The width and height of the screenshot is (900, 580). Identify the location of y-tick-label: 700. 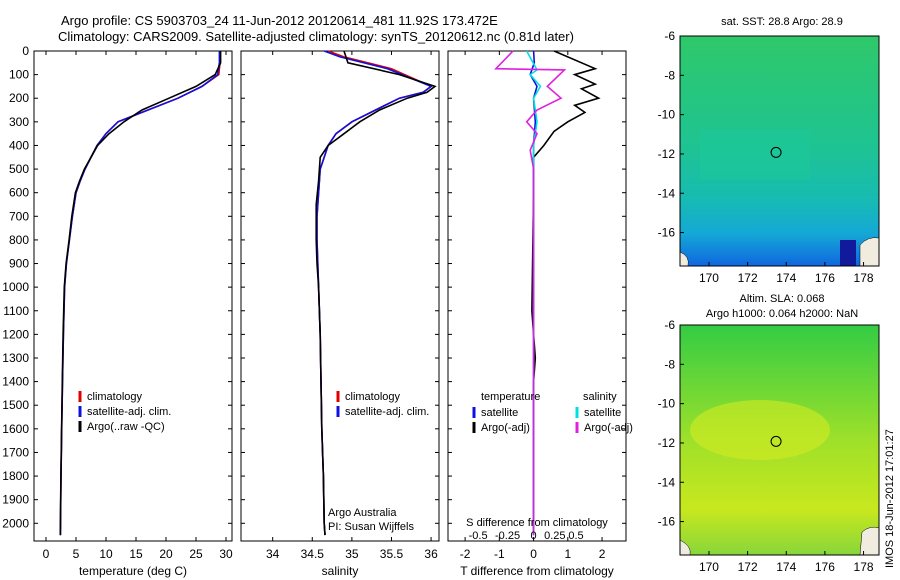
(19, 216).